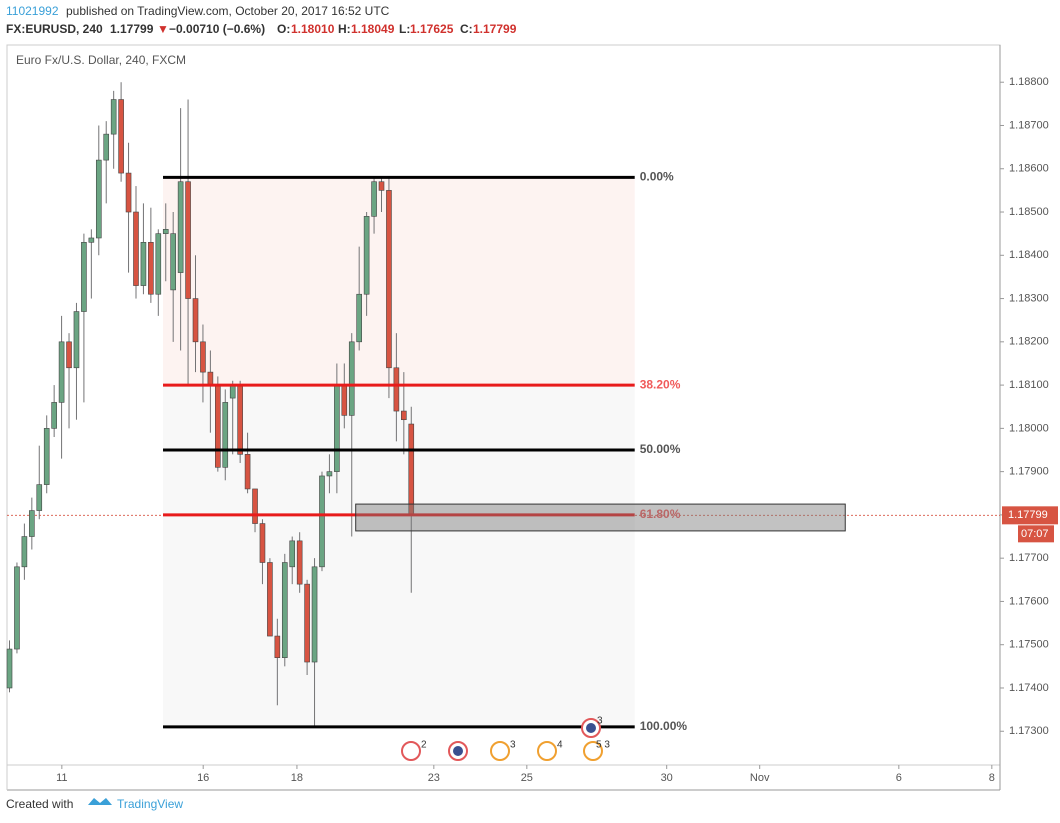  I want to click on price-label-box, so click(1030, 515).